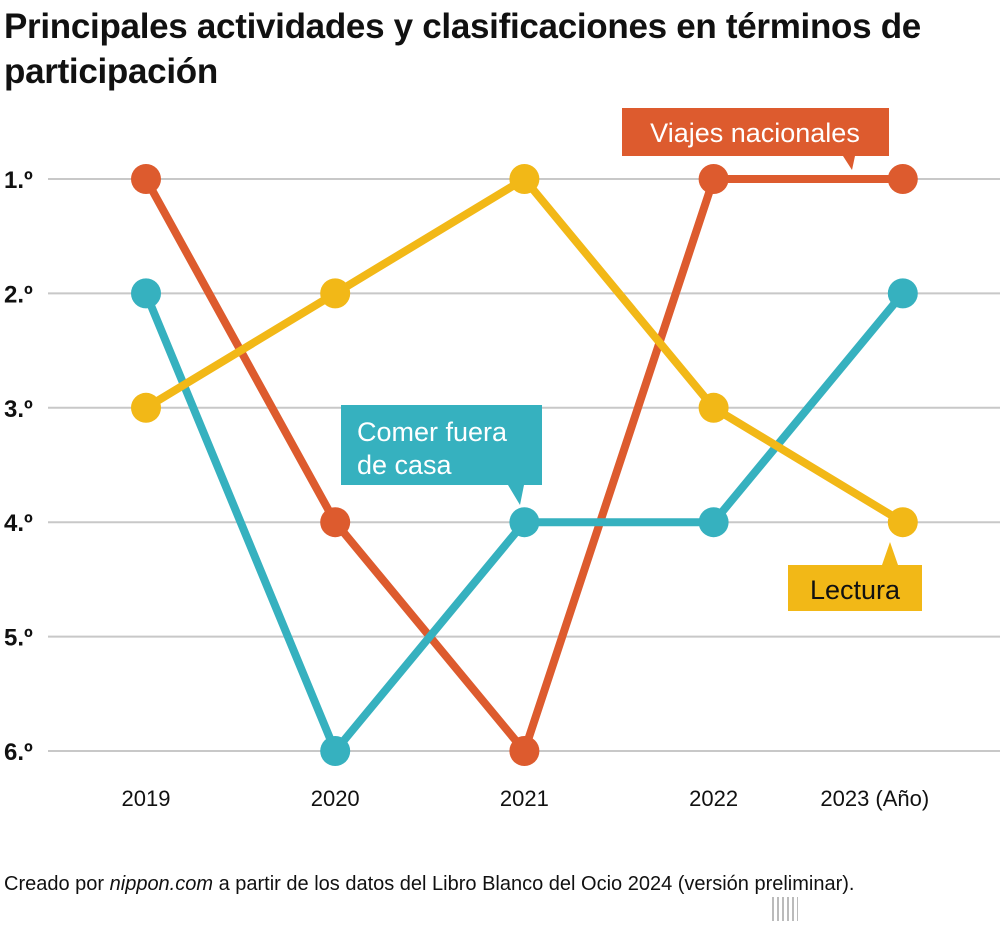 This screenshot has height=930, width=1000. Describe the element at coordinates (18, 409) in the screenshot. I see `y-tick-label: 3.º` at that location.